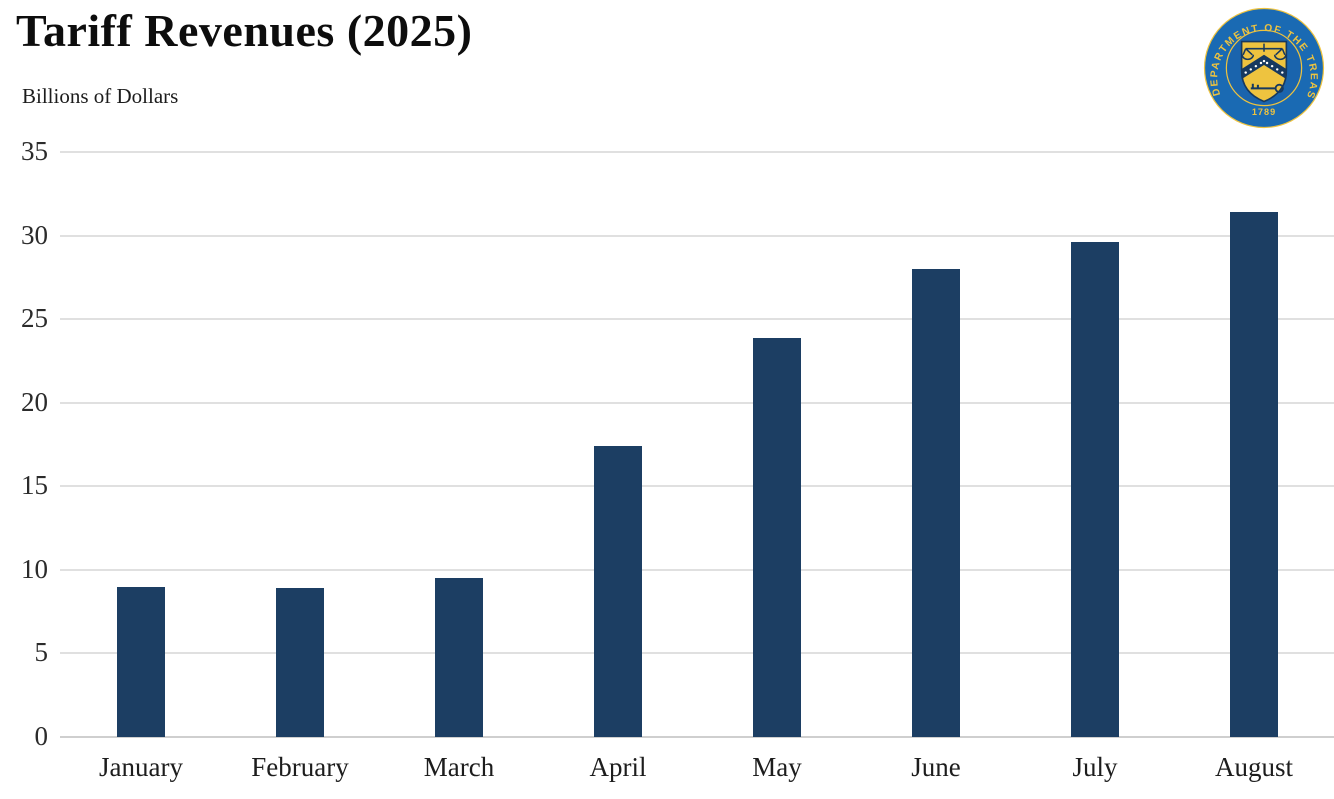  What do you see at coordinates (41, 652) in the screenshot?
I see `y-tick-label-5: 5` at bounding box center [41, 652].